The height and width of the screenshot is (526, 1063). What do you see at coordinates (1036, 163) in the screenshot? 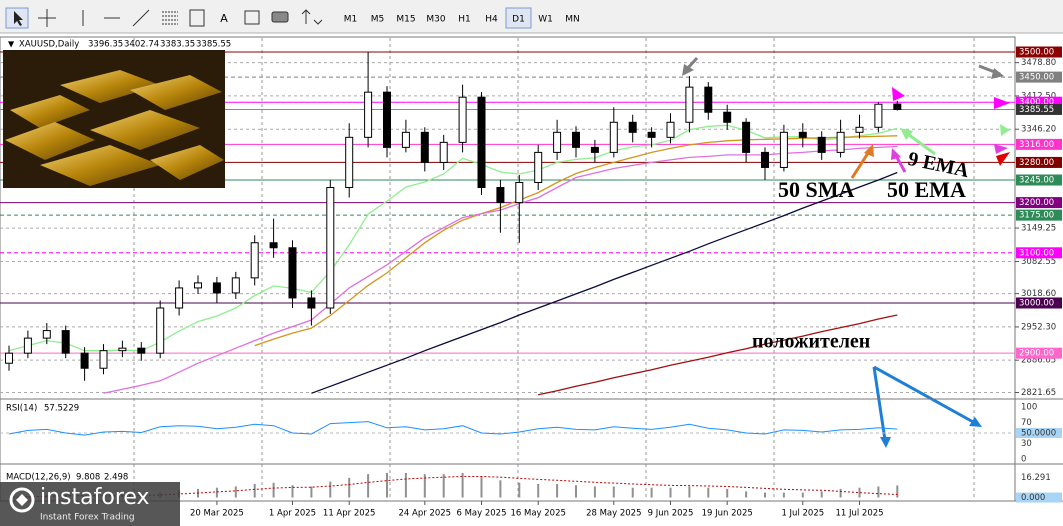
I see `level-label: 3280.00` at bounding box center [1036, 163].